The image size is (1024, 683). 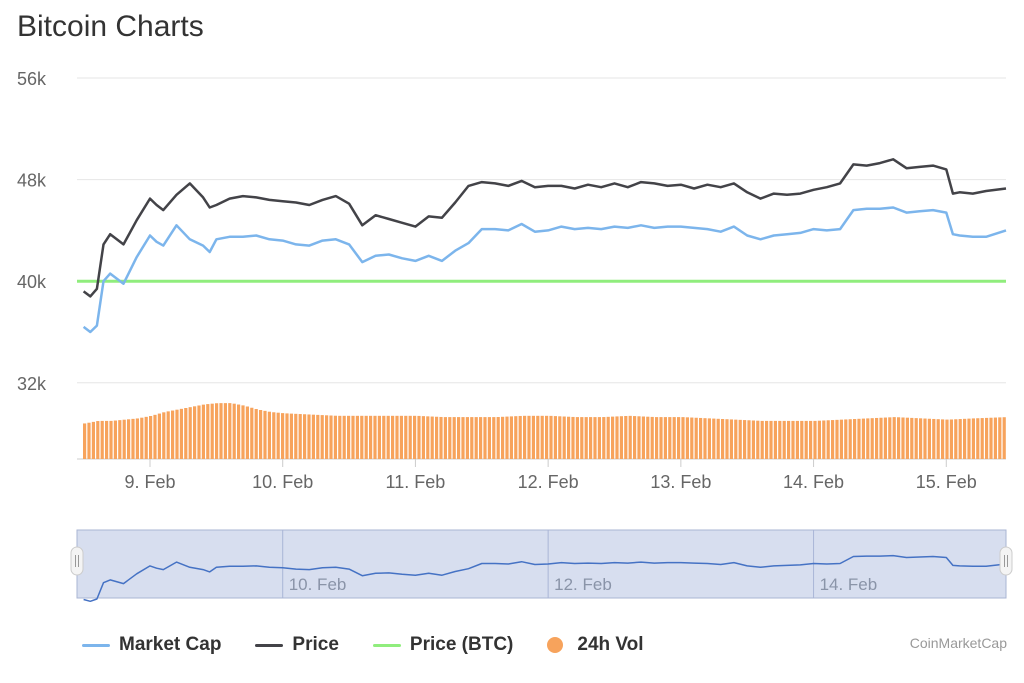 What do you see at coordinates (77, 561) in the screenshot?
I see `navigator-left-handle` at bounding box center [77, 561].